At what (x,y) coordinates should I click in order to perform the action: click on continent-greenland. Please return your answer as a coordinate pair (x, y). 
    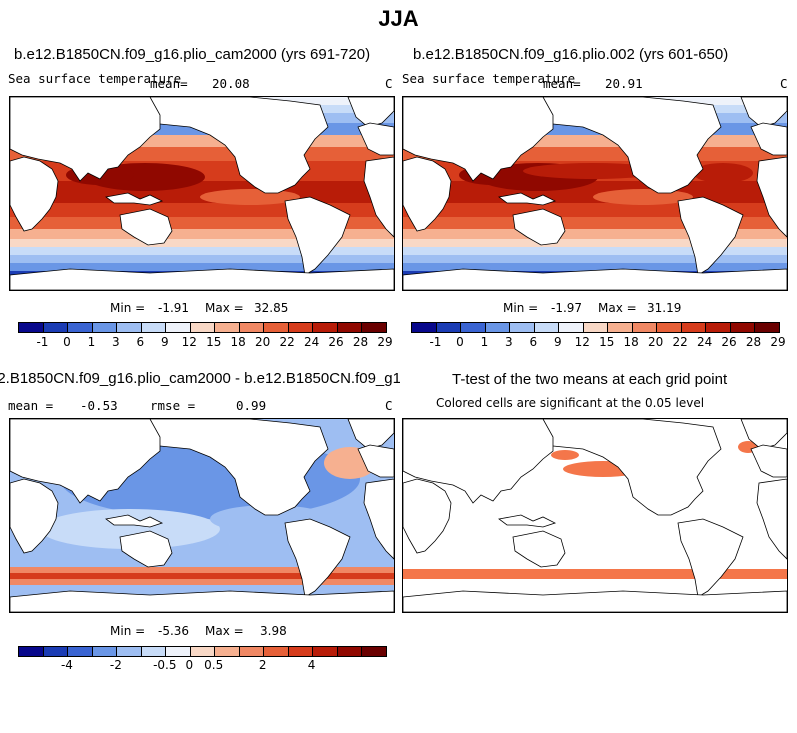
    Looking at the image, I should click on (370, 434).